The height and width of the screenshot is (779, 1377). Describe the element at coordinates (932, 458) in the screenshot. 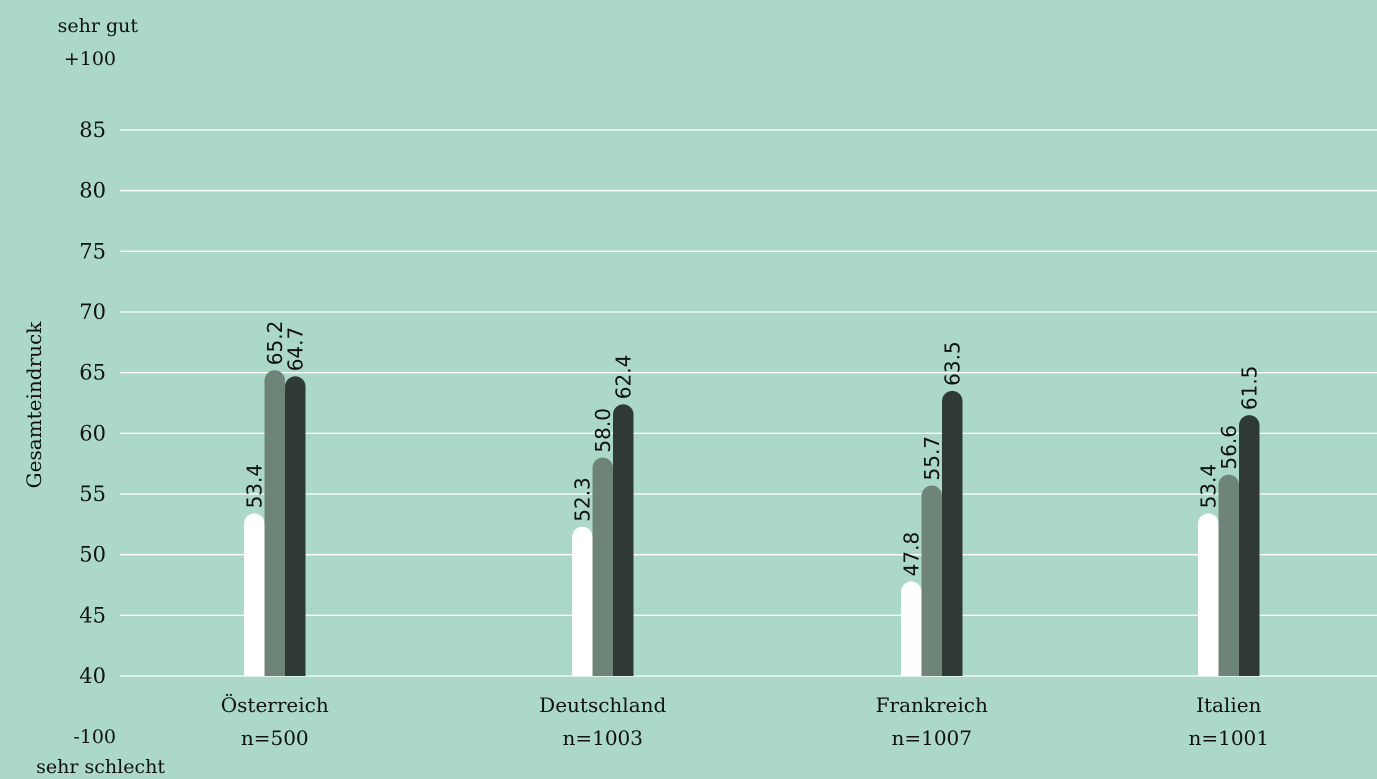

I see `data-label: 55.7` at that location.